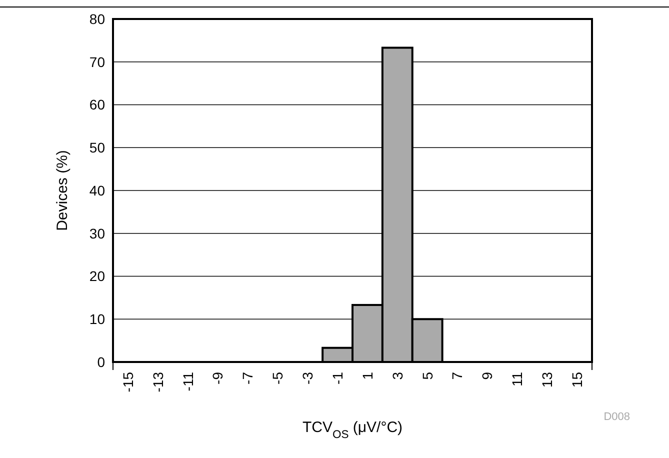 This screenshot has height=458, width=669. I want to click on x-tick-label: -1, so click(337, 378).